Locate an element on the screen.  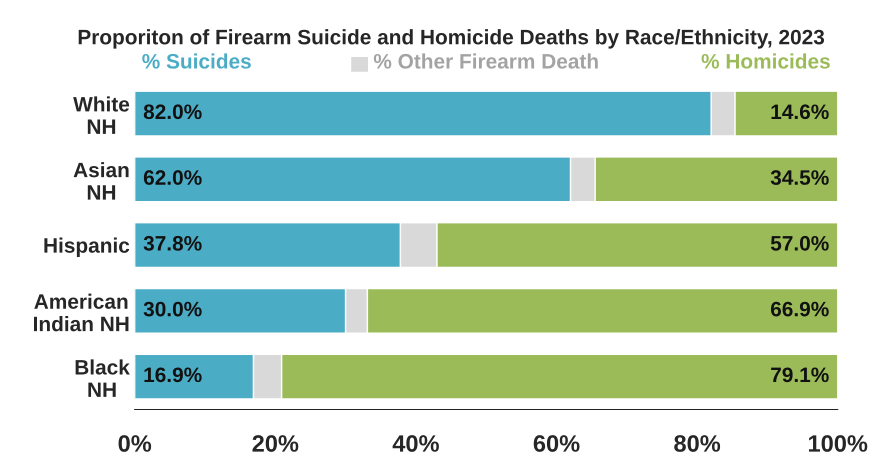
x-tick-label: 40% is located at coordinates (415, 443).